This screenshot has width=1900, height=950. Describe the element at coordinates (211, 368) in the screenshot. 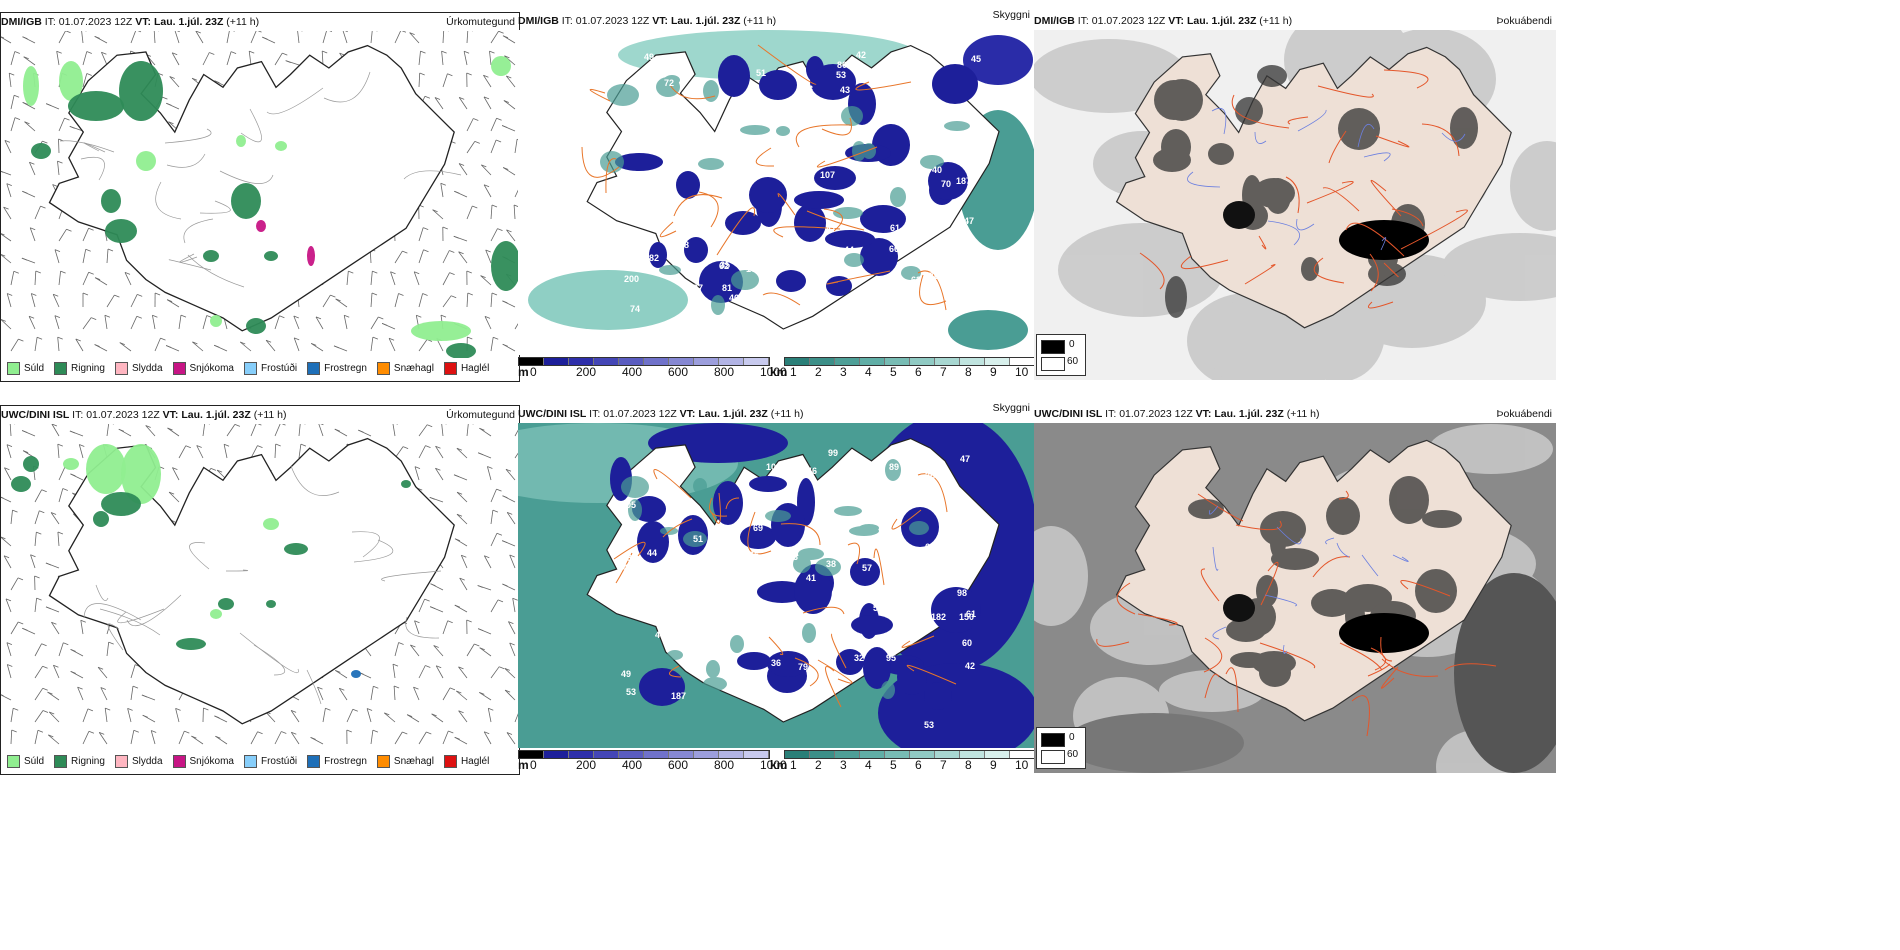

I see `precip-legend-label: Snjókoma` at that location.